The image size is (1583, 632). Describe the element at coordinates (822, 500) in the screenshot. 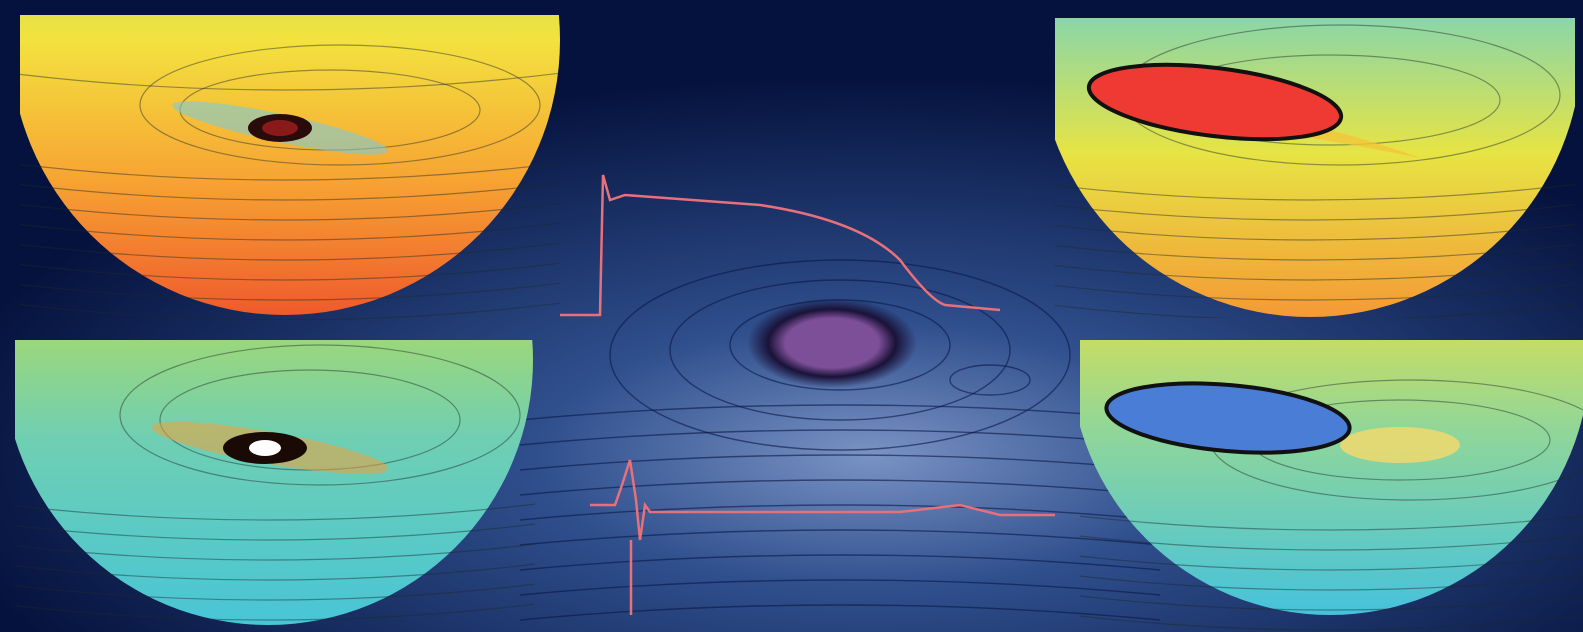

I see `ecg-trace` at that location.